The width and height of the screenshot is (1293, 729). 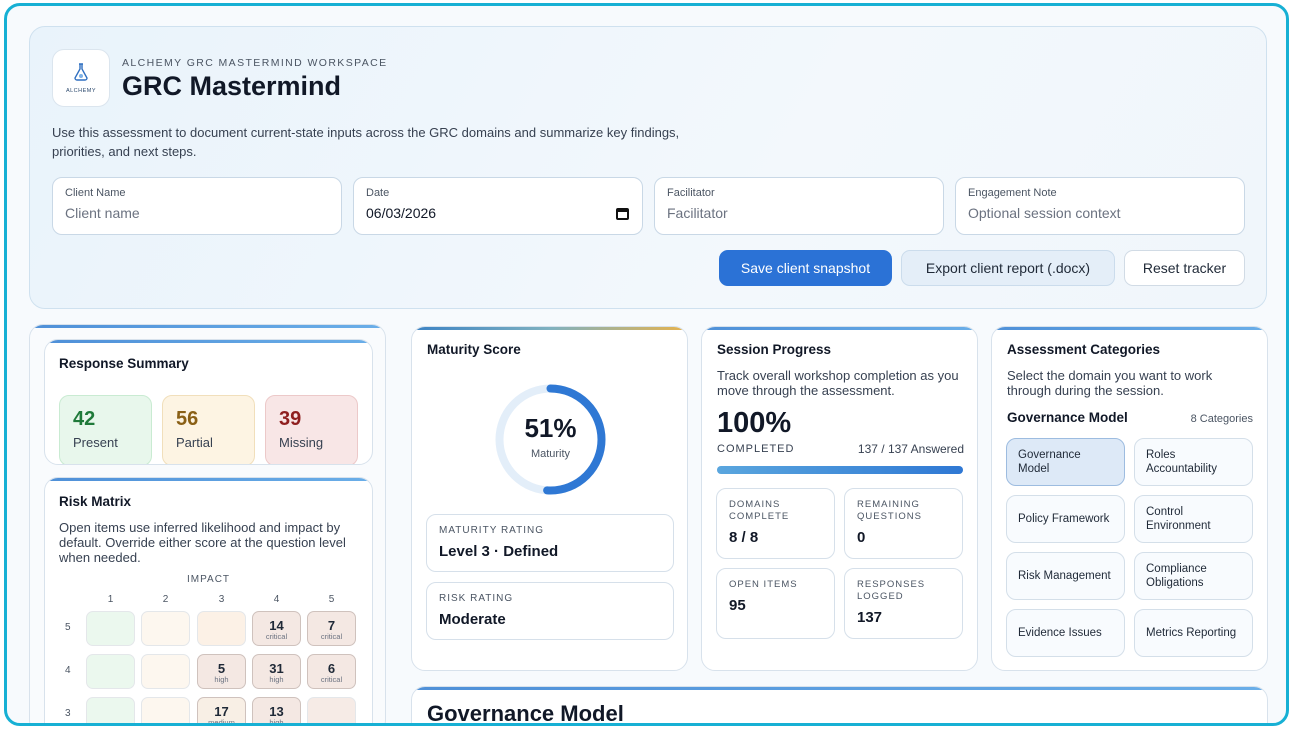 What do you see at coordinates (622, 214) in the screenshot?
I see `calendar-icon` at bounding box center [622, 214].